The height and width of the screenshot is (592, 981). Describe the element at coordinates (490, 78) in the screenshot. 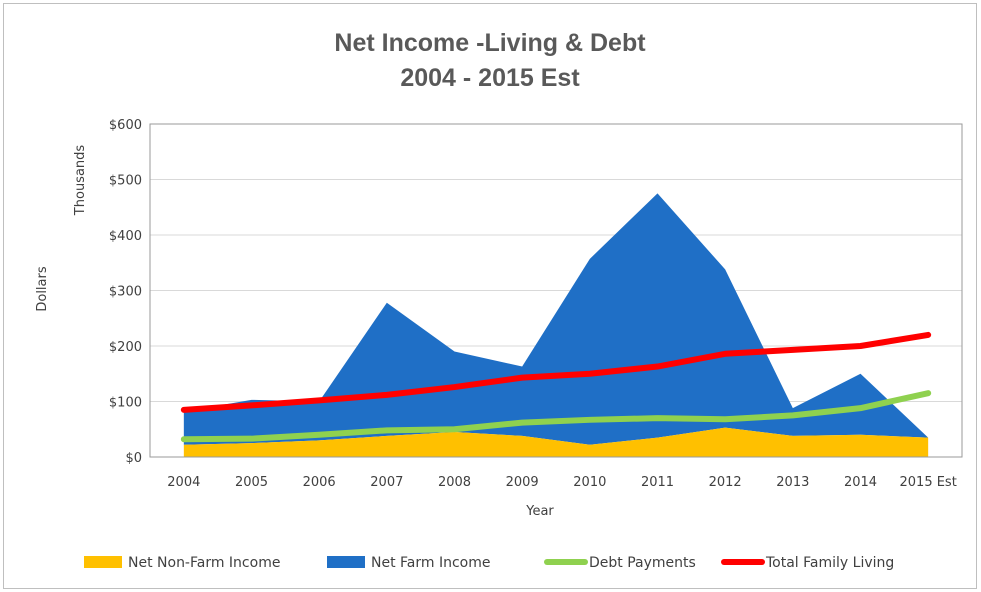

I see `chart-subtitle: 2004 - 2015 Est` at that location.